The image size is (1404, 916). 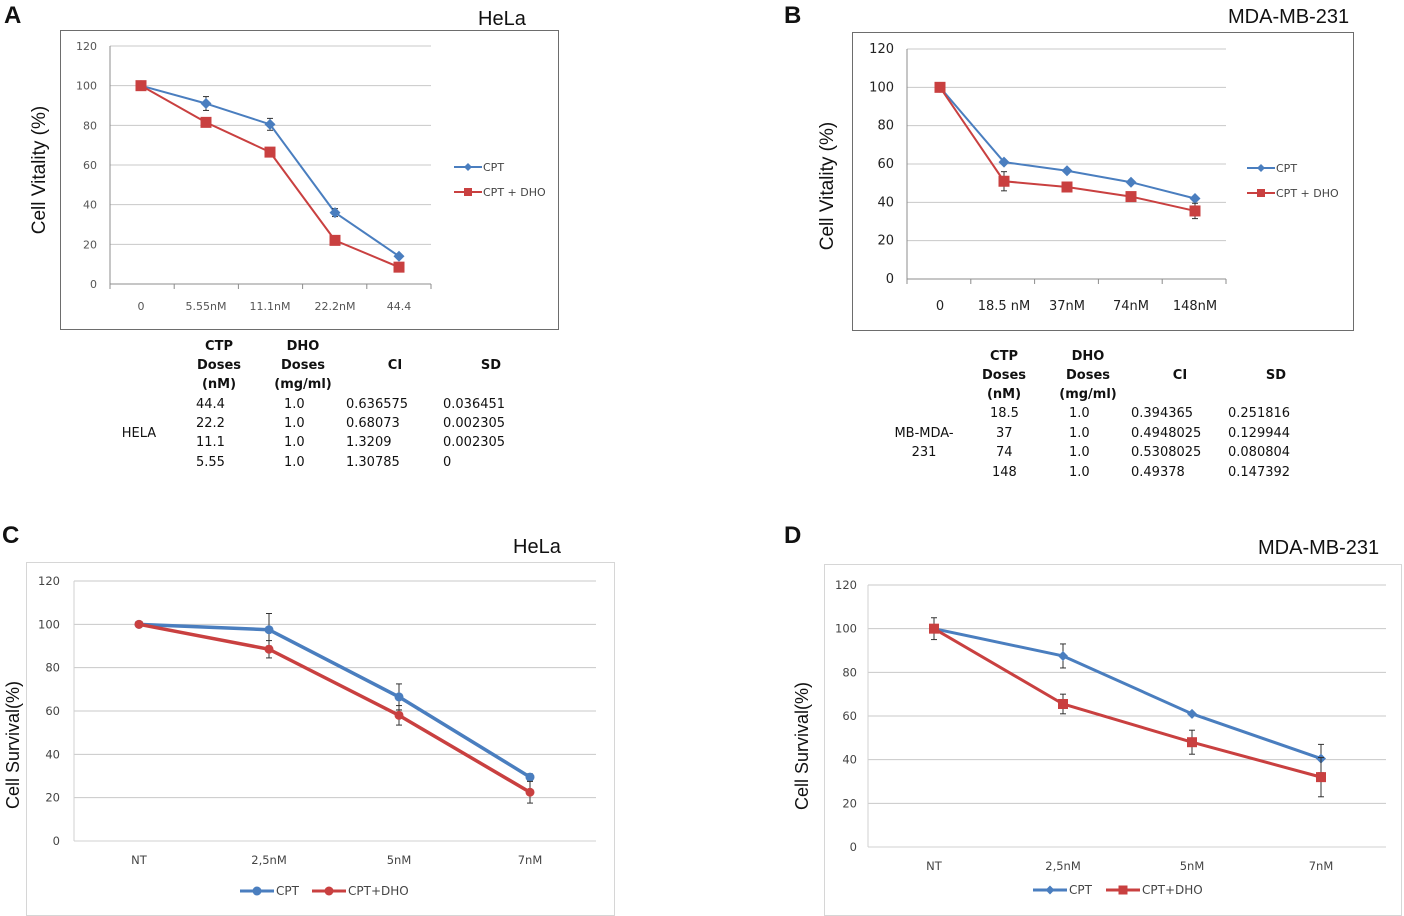 I want to click on panel-letter-d: D, so click(x=793, y=535).